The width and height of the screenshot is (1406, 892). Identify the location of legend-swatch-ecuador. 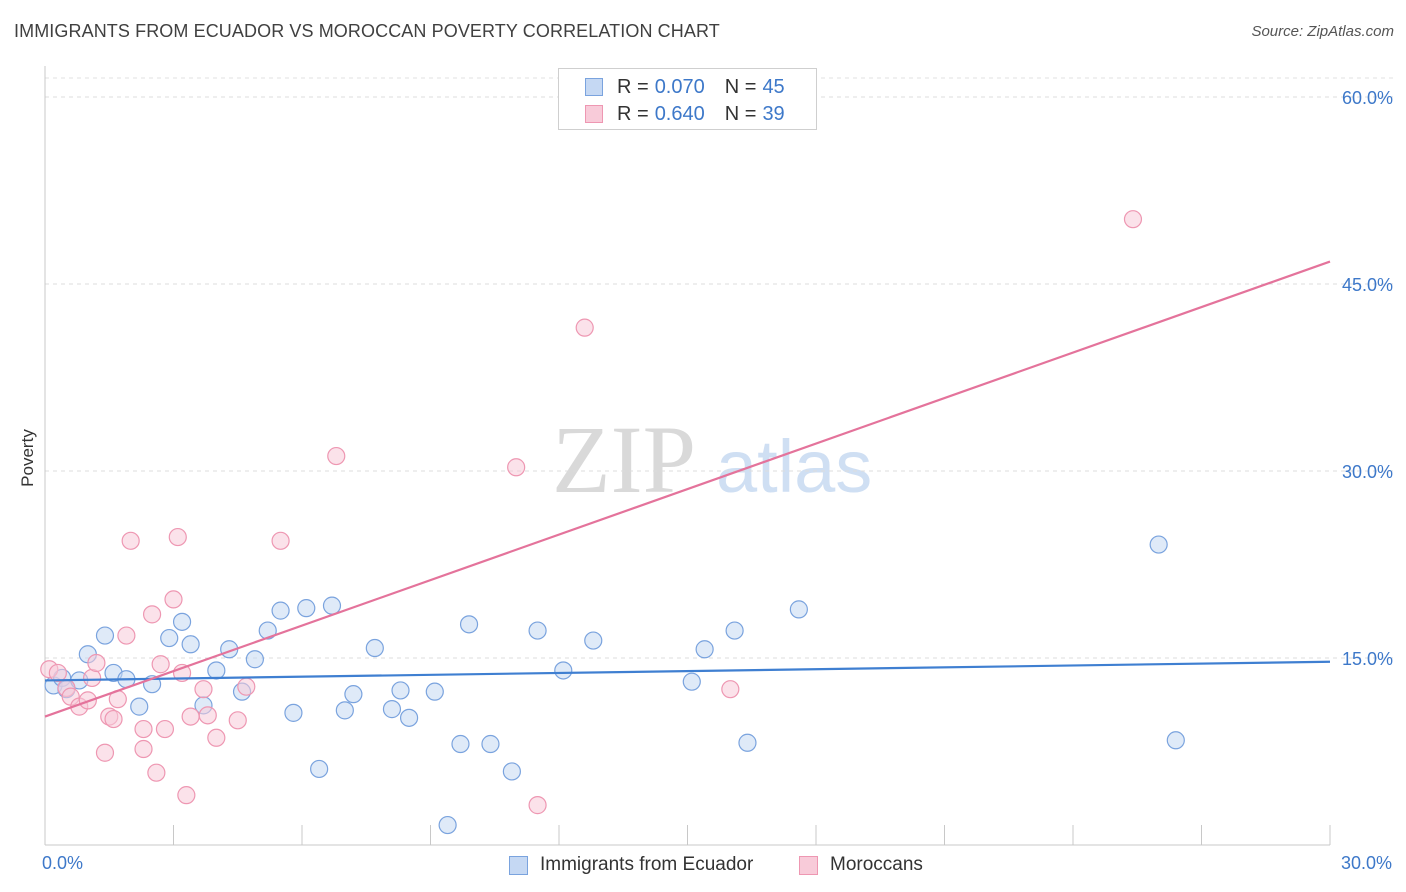
(594, 87).